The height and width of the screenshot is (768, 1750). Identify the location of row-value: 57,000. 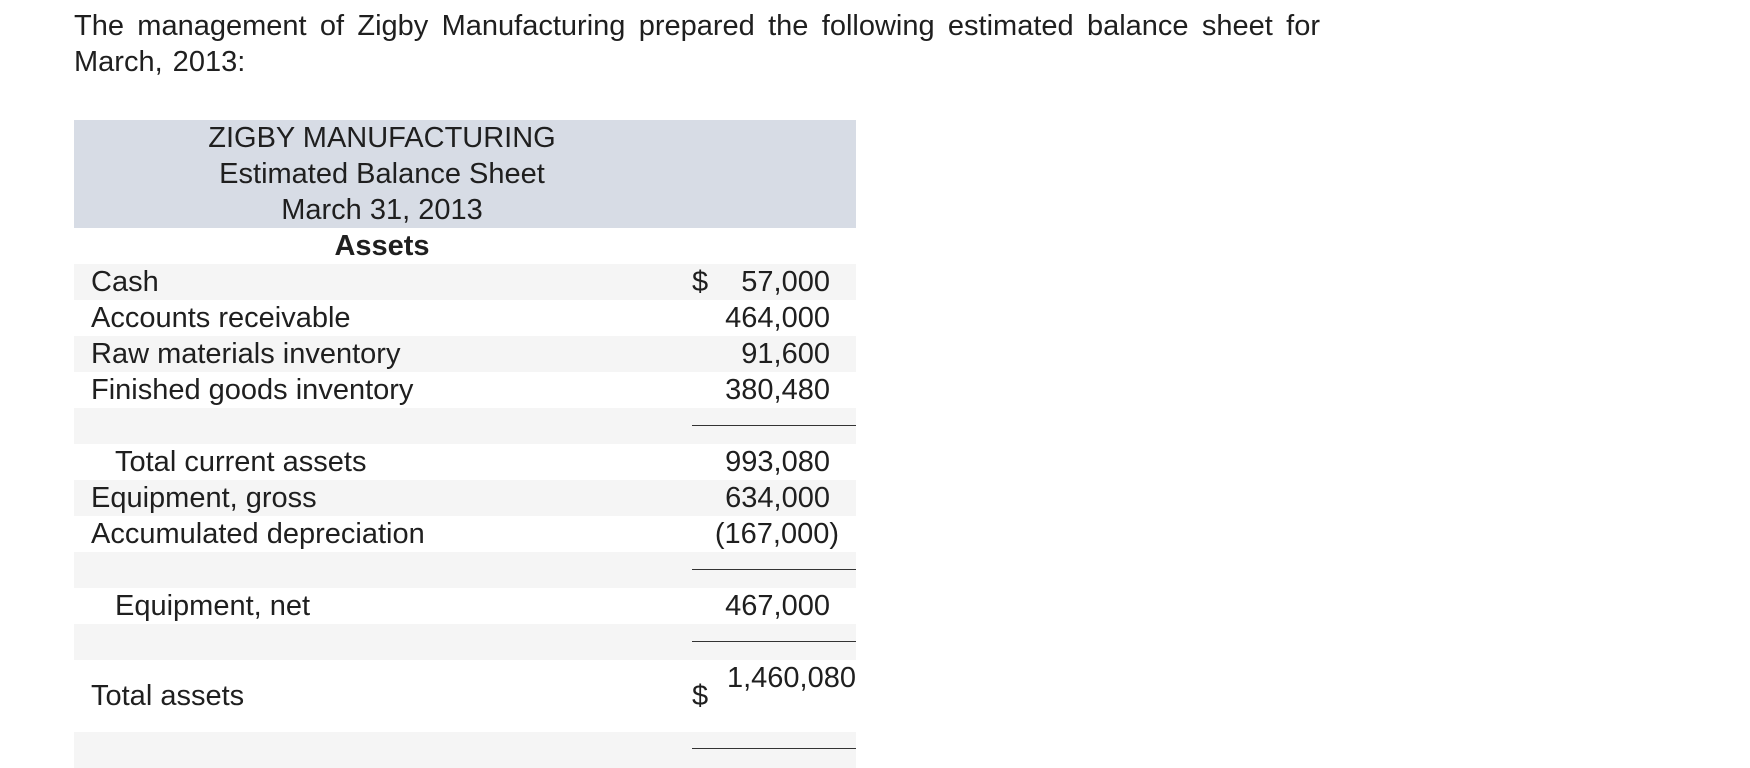
(785, 282).